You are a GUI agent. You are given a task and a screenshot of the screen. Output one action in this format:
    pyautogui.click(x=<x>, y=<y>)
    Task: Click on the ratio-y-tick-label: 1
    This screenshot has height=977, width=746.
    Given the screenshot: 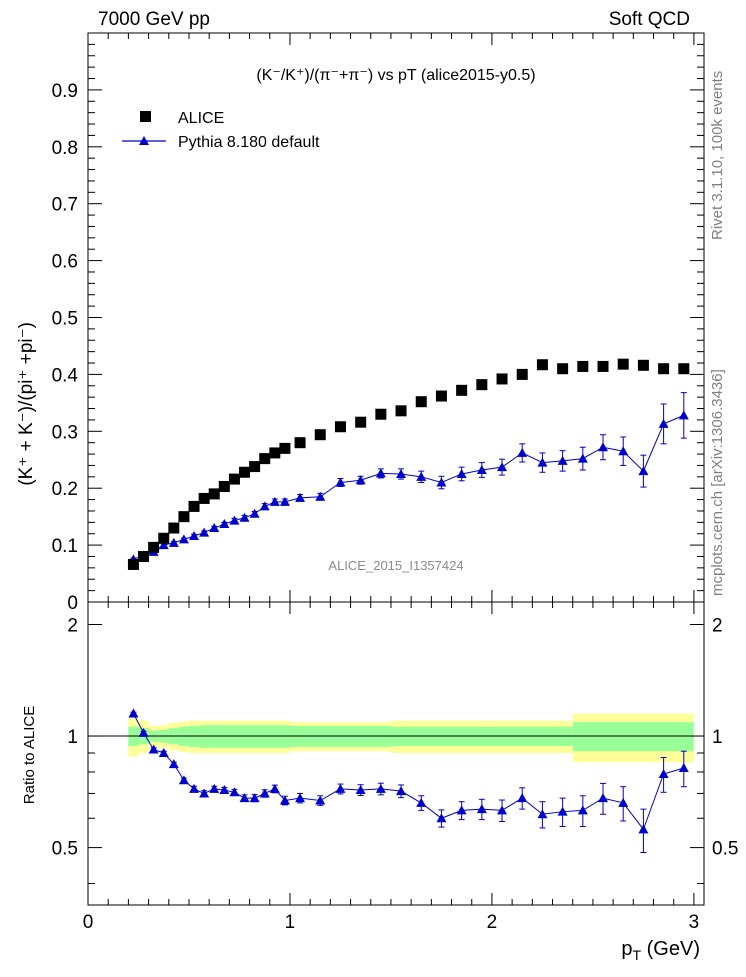 What is the action you would take?
    pyautogui.click(x=72, y=737)
    